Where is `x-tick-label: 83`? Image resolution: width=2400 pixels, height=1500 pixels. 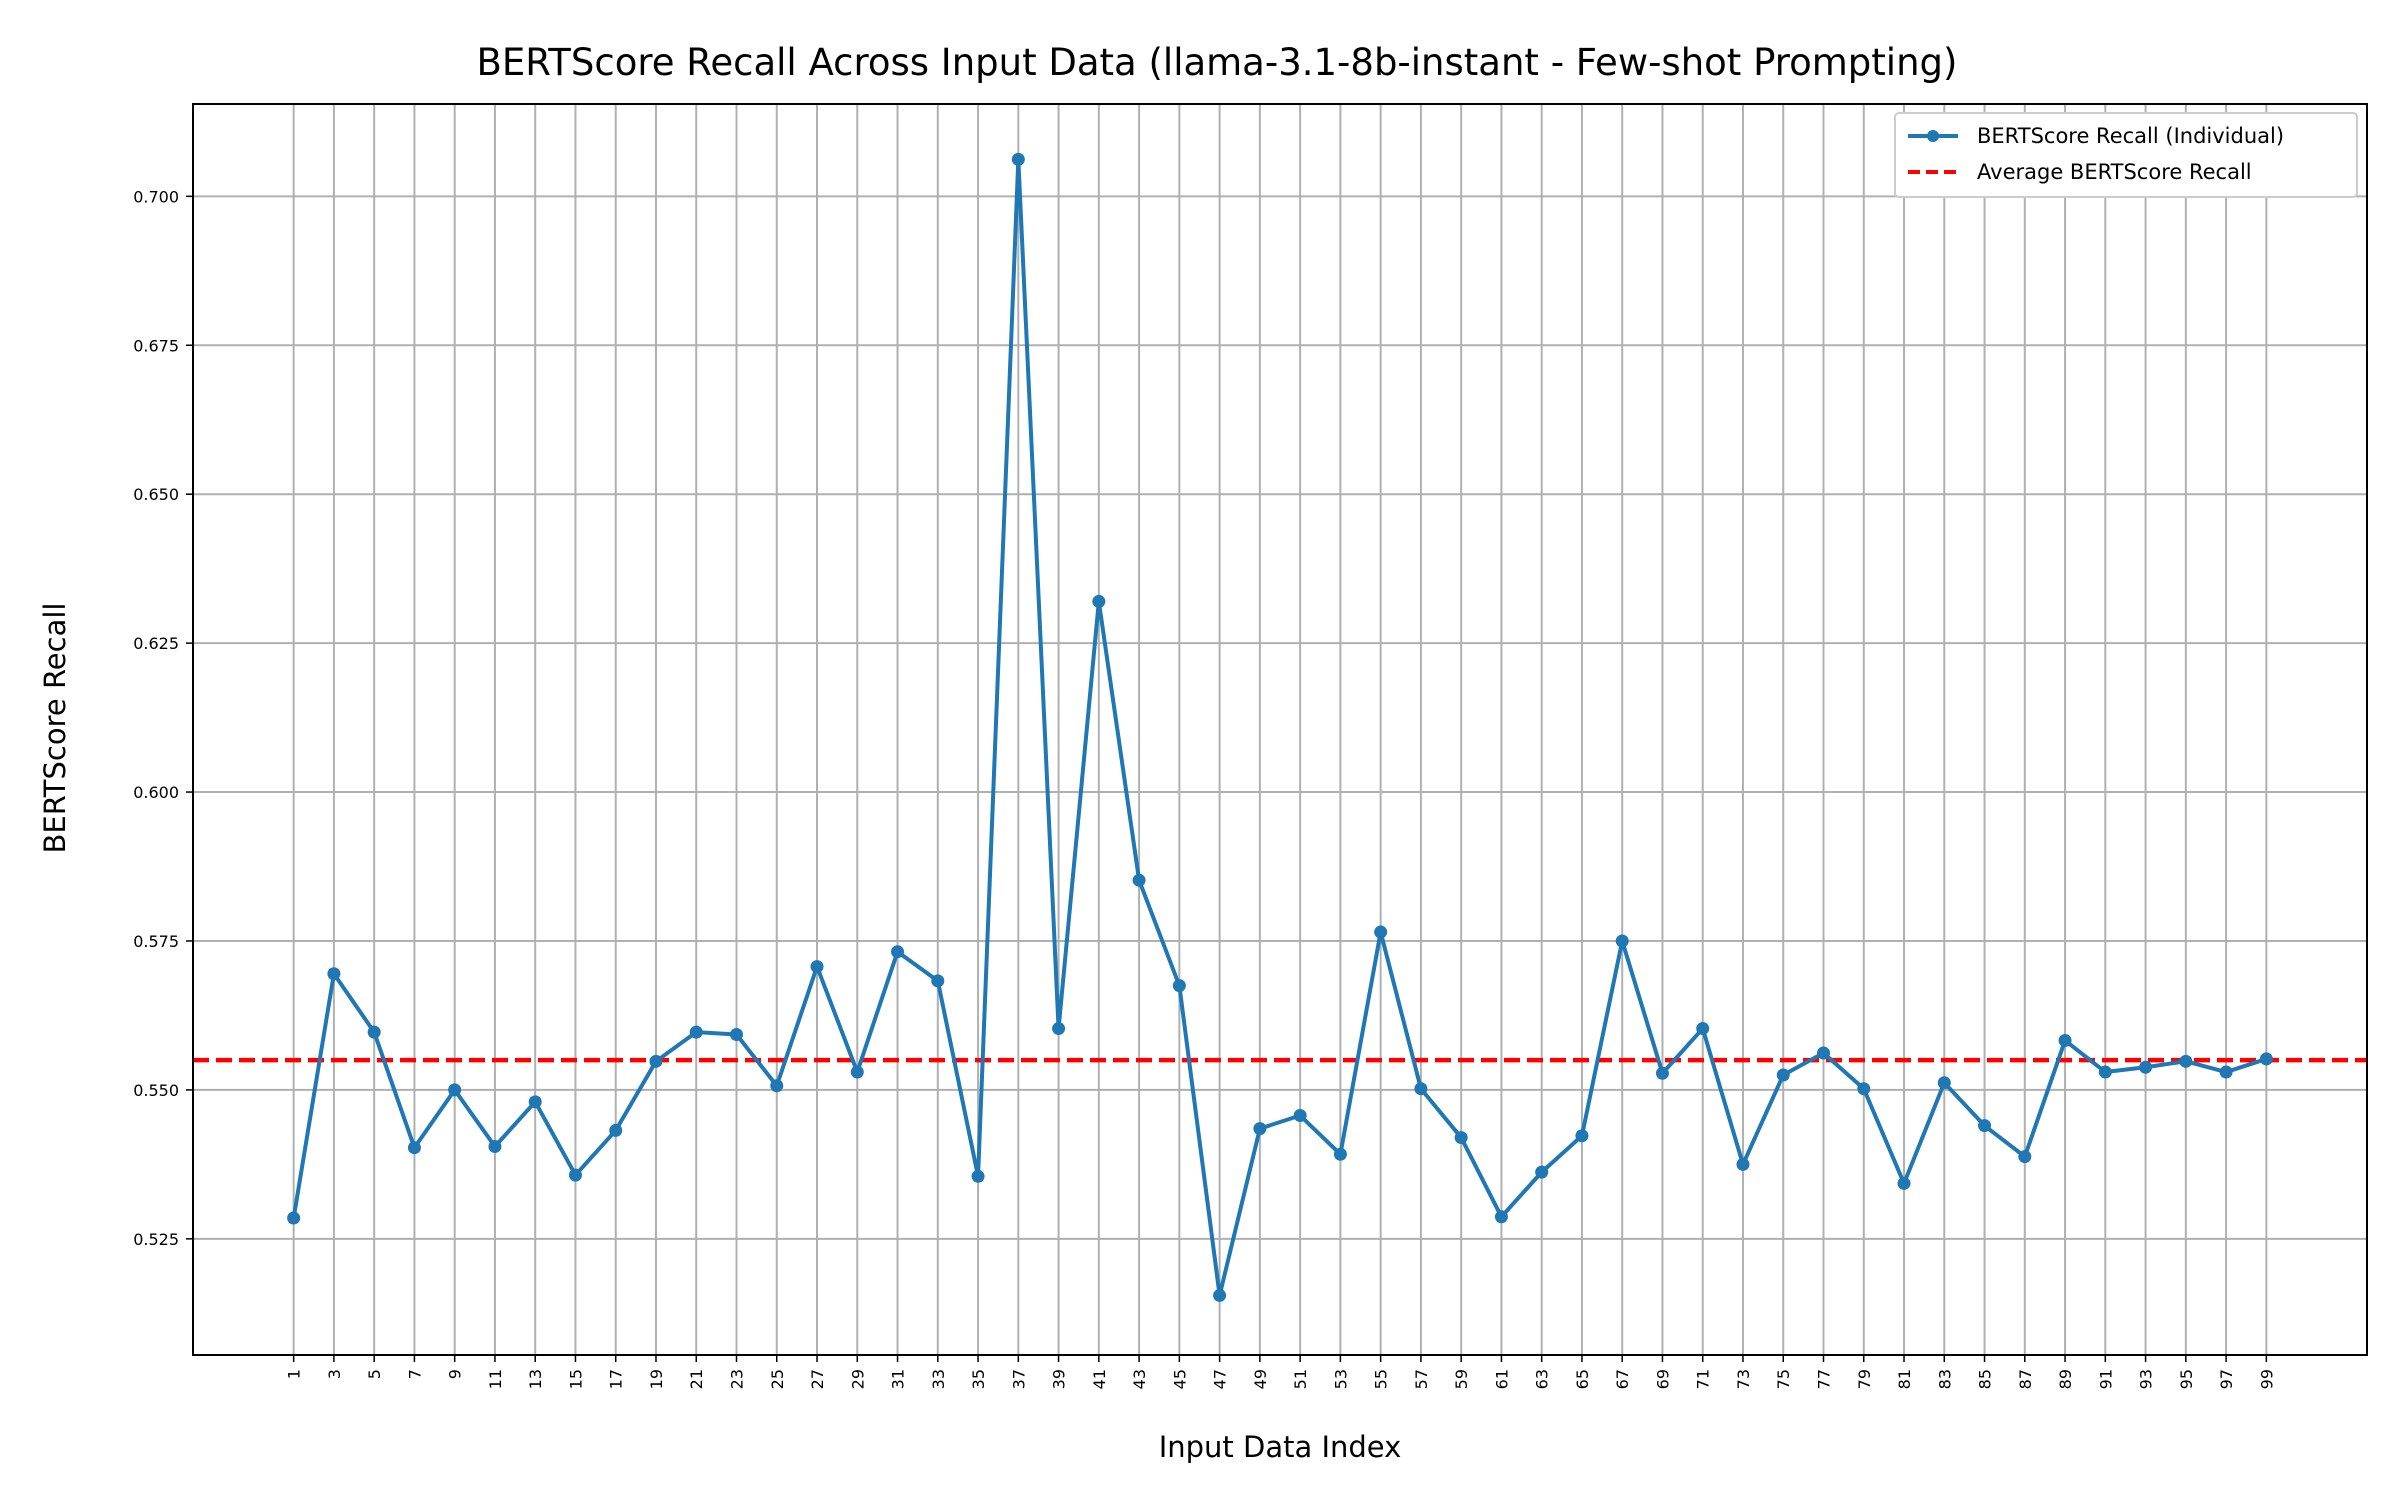 x-tick-label: 83 is located at coordinates (1944, 1379).